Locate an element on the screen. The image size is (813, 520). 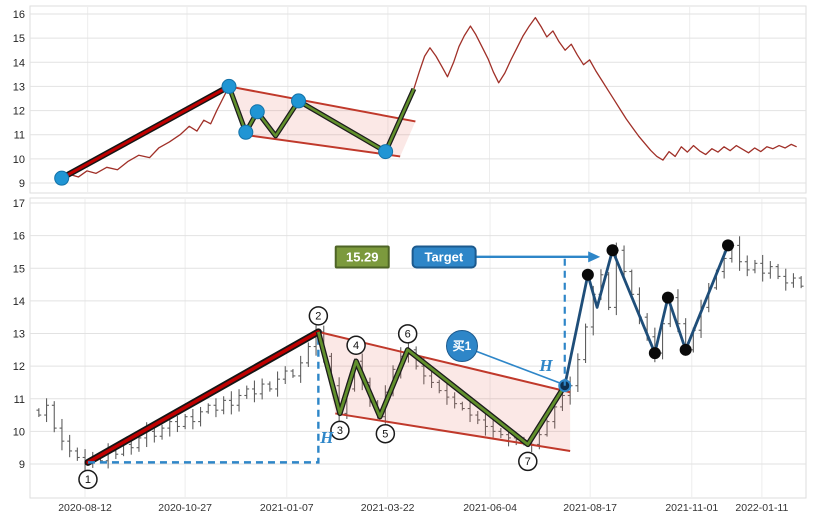
y-axis-label: 17 is located at coordinates (19, 204).